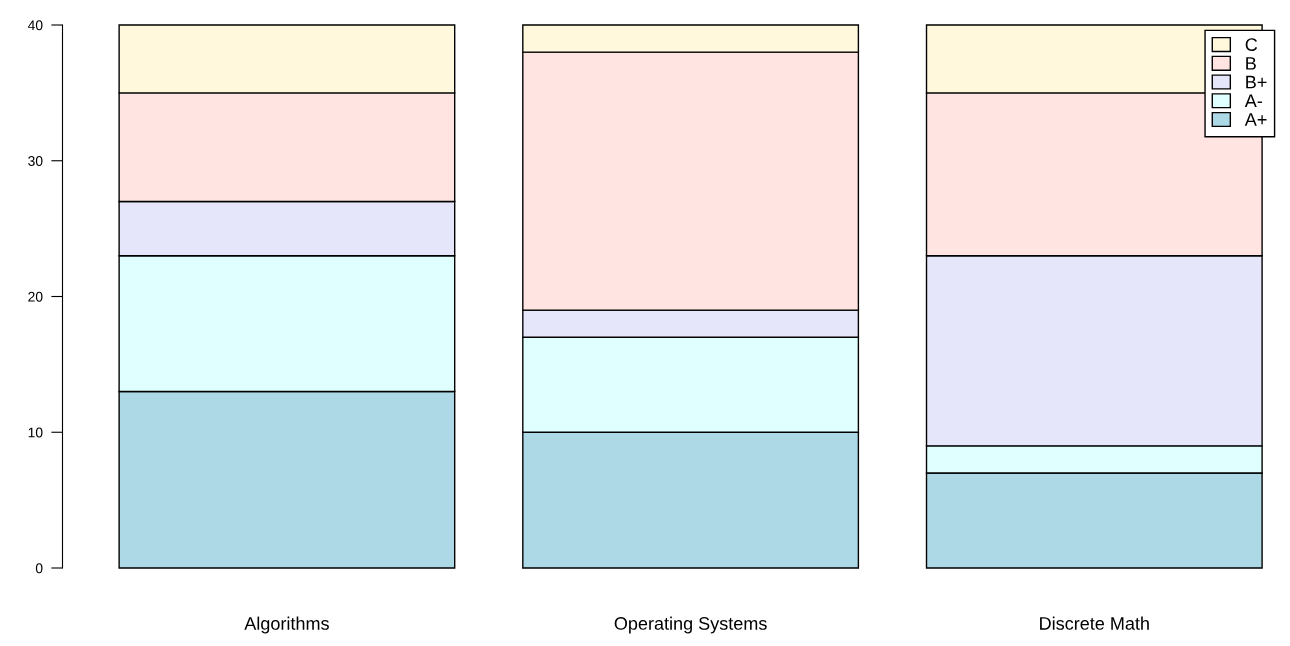 The width and height of the screenshot is (1290, 646). I want to click on y-tick-label: 40, so click(35, 25).